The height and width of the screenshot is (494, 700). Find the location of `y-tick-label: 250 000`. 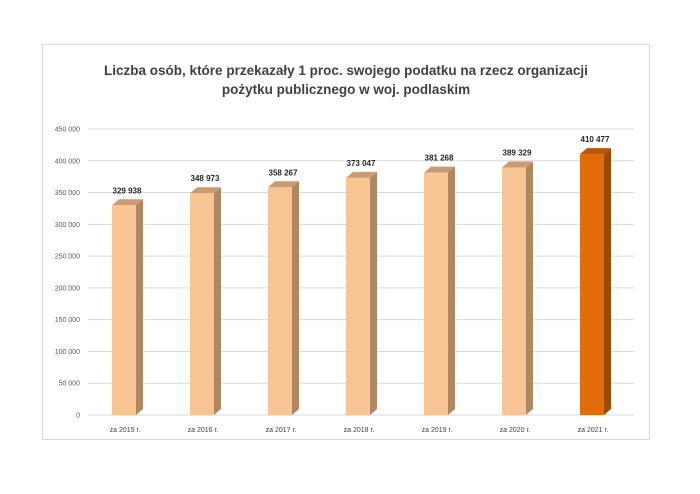

y-tick-label: 250 000 is located at coordinates (67, 257).